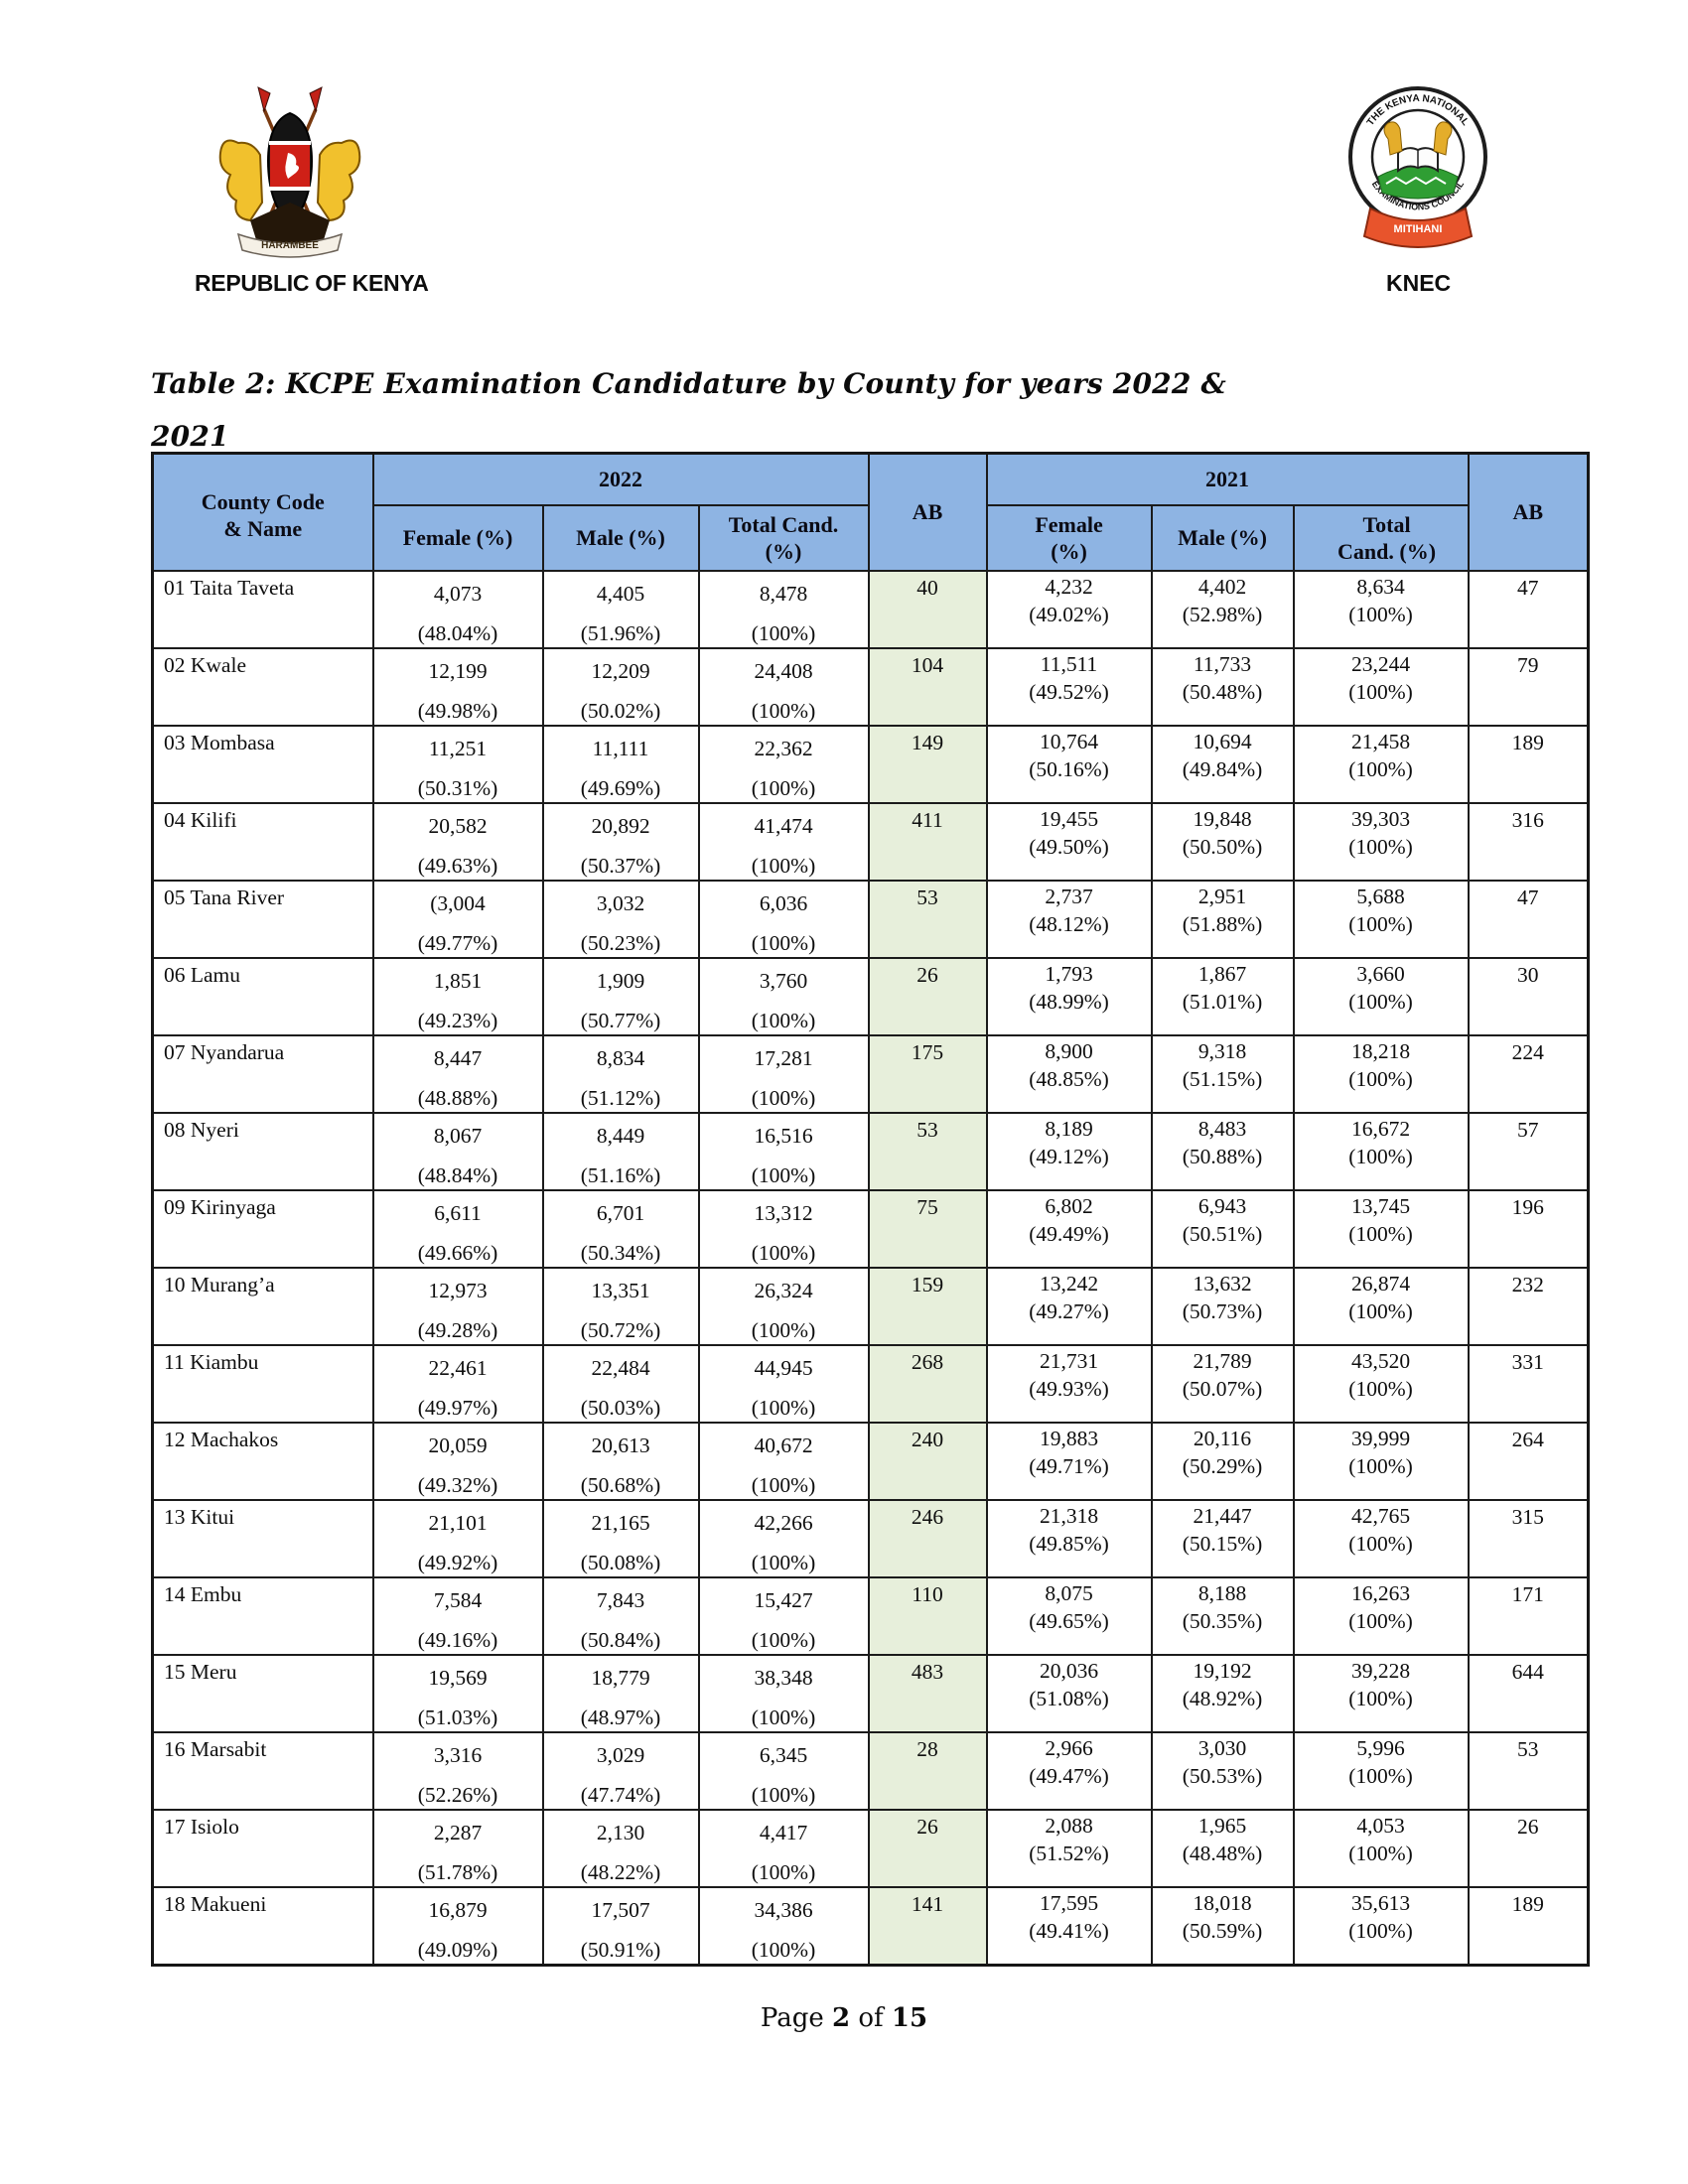 This screenshot has height=2184, width=1688. What do you see at coordinates (457, 1151) in the screenshot?
I see `female-2022-cell: 8,067 (48.84%)` at bounding box center [457, 1151].